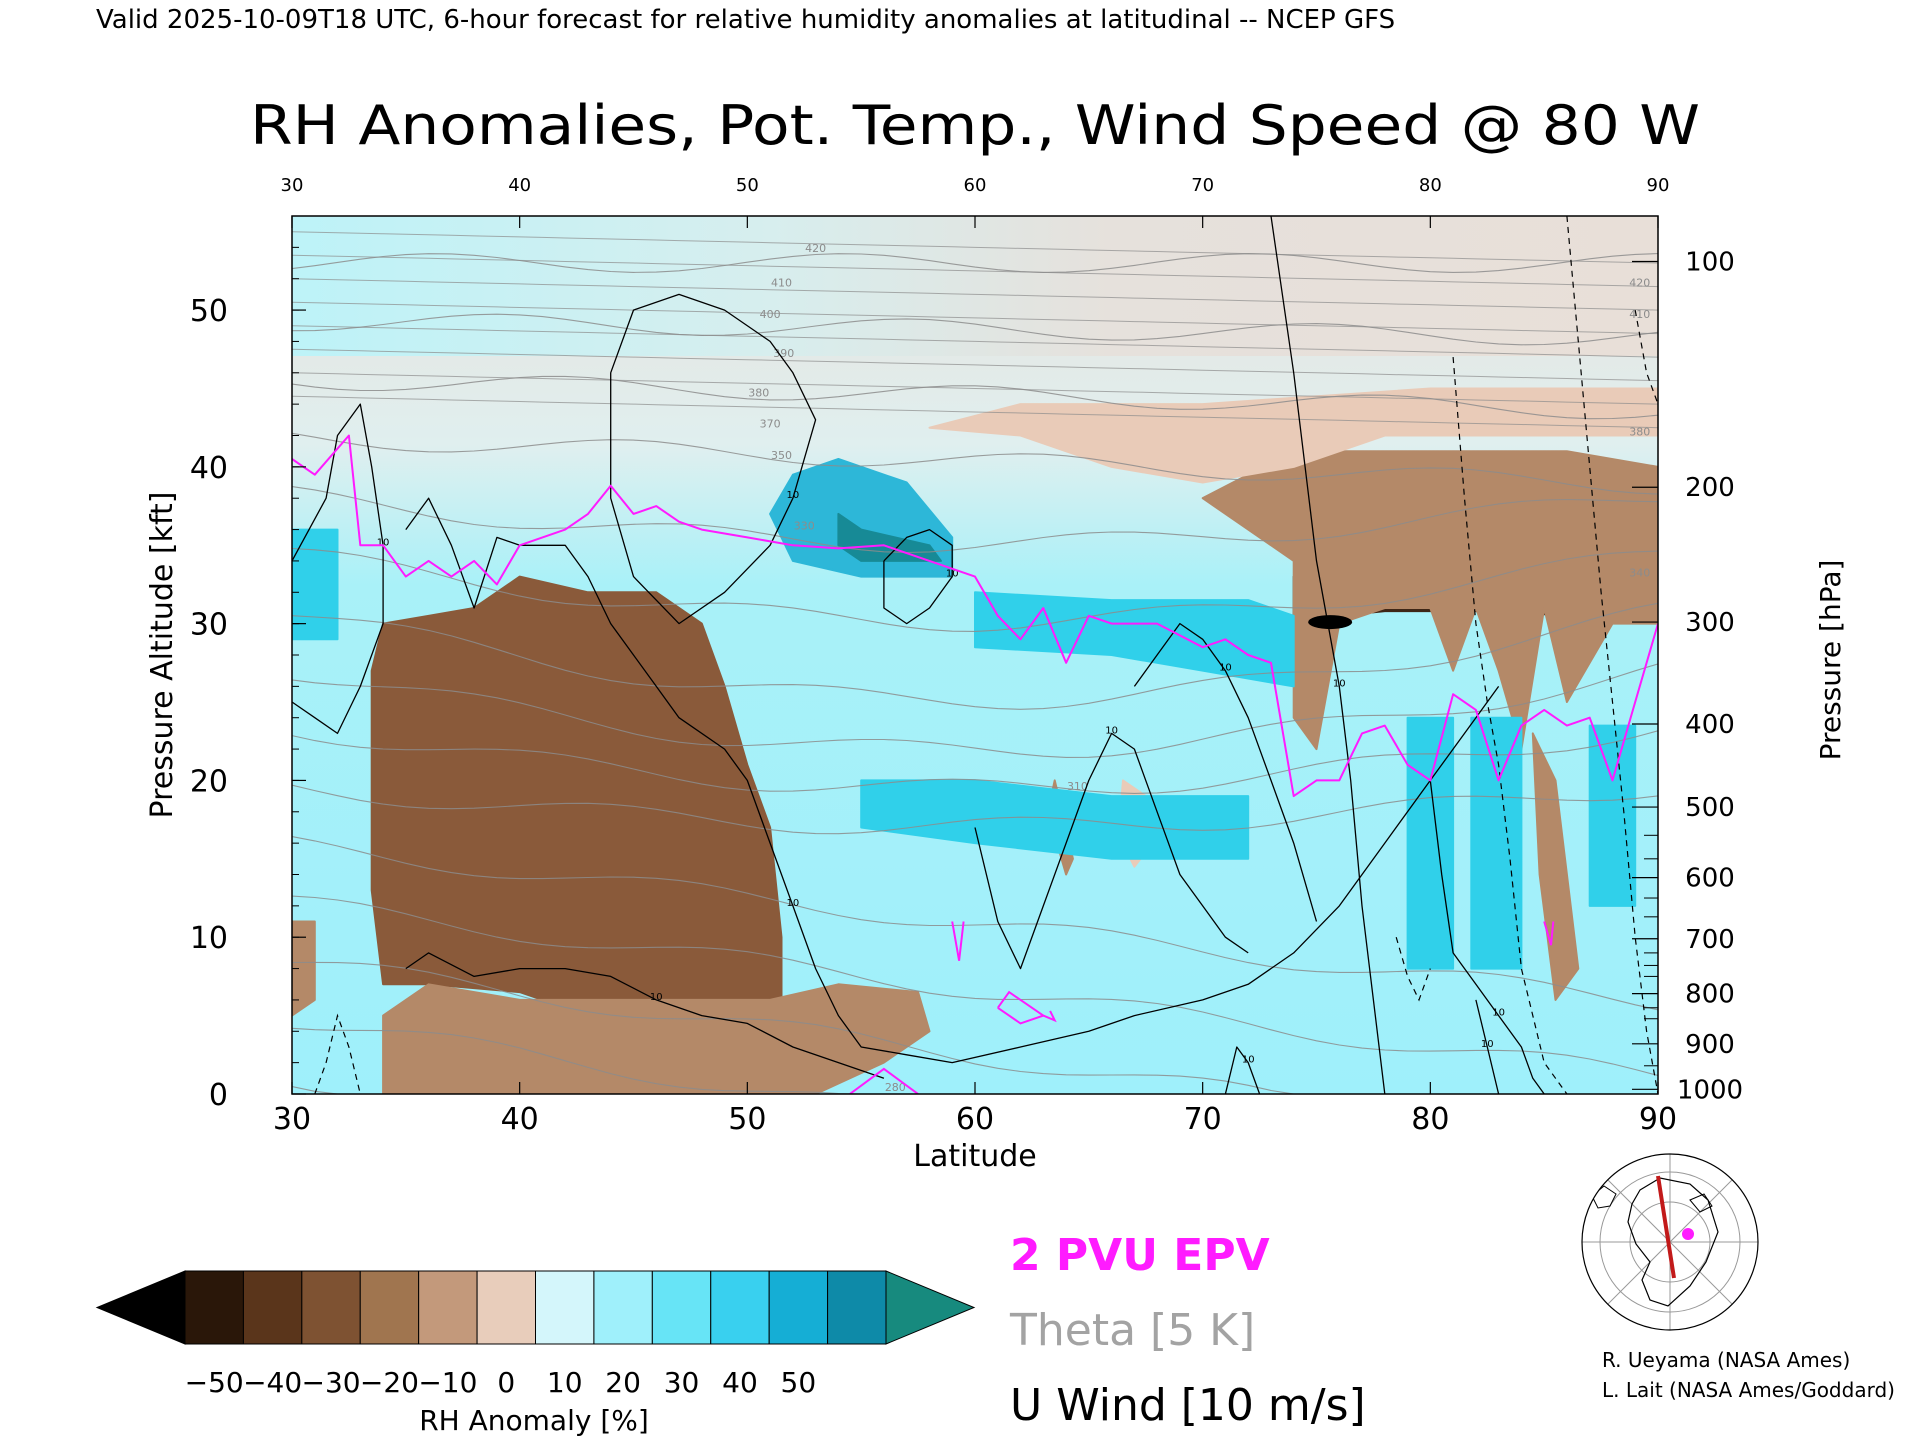 This screenshot has width=1920, height=1440. What do you see at coordinates (1726, 1360) in the screenshot?
I see `credit-line-1: R. Ueyama (NASA Ames)` at bounding box center [1726, 1360].